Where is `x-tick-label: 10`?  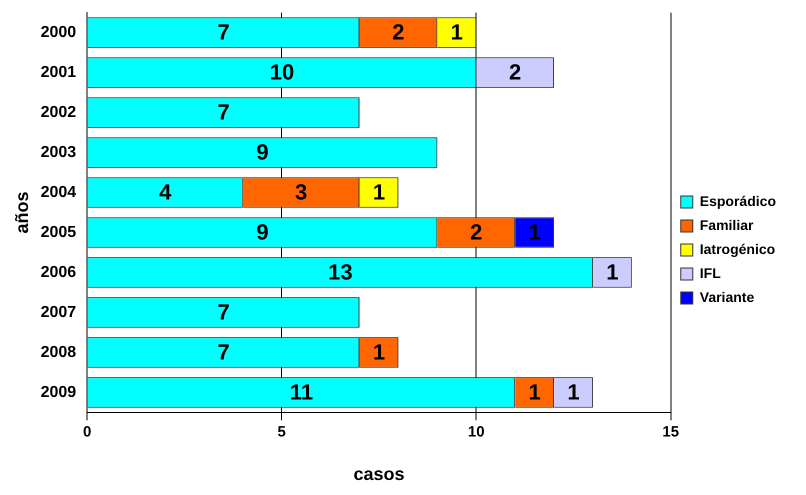
x-tick-label: 10 is located at coordinates (476, 432).